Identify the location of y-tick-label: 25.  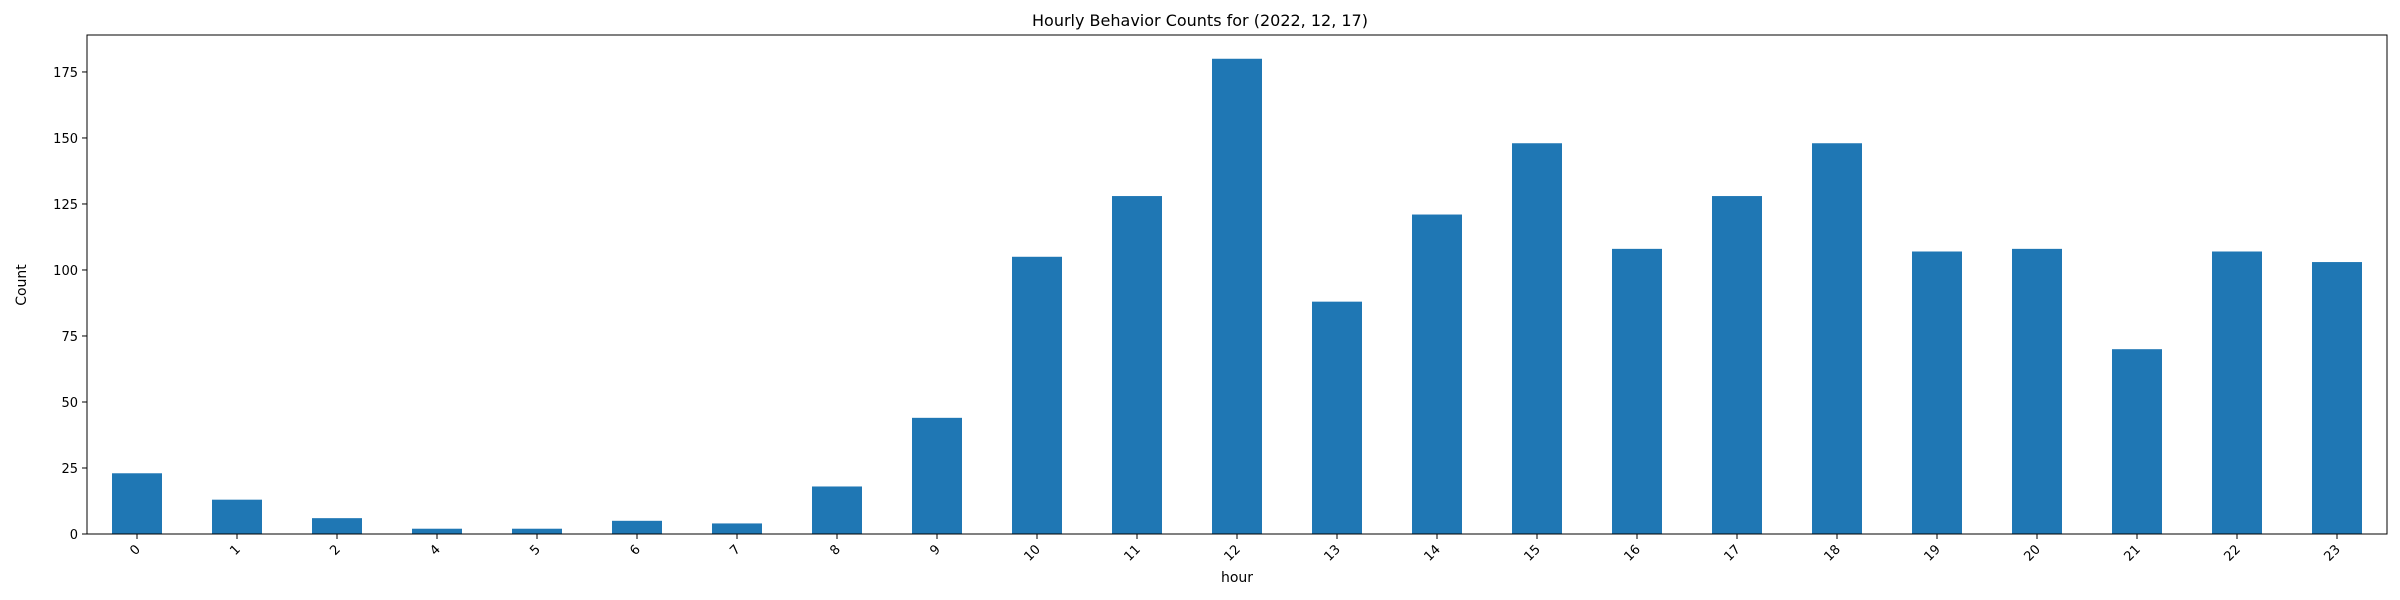
(69, 469).